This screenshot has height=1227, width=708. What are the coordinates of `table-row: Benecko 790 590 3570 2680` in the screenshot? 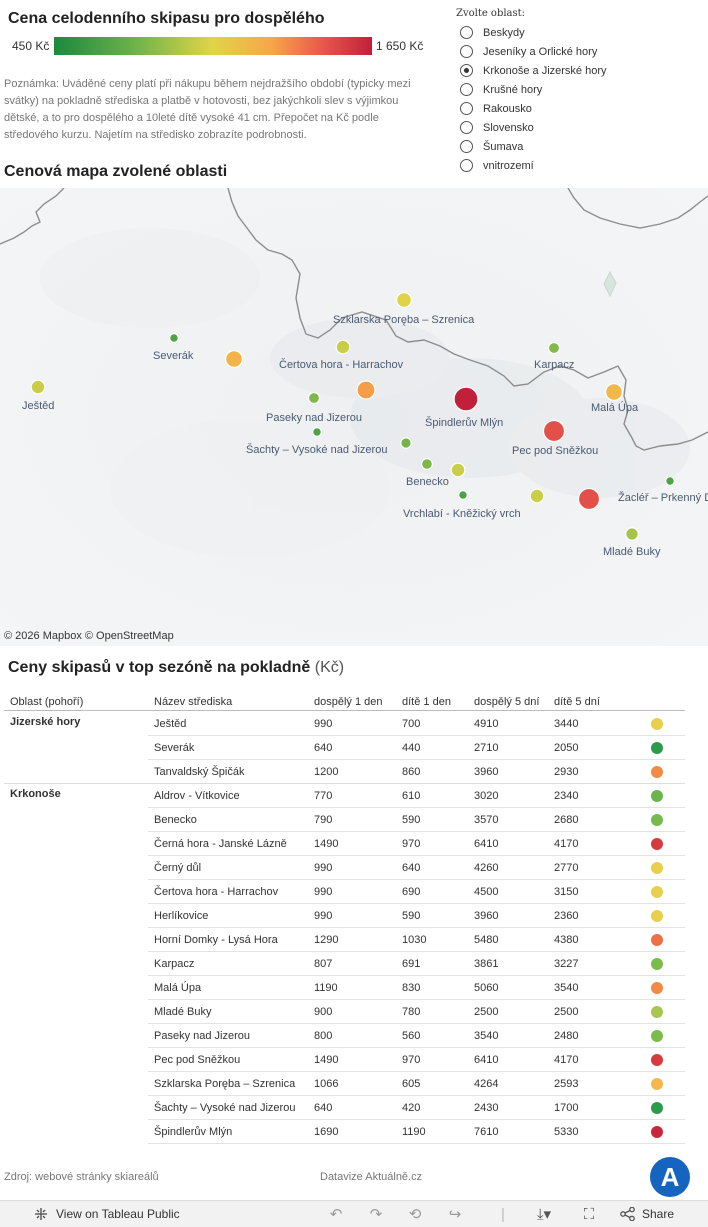 It's located at (416, 820).